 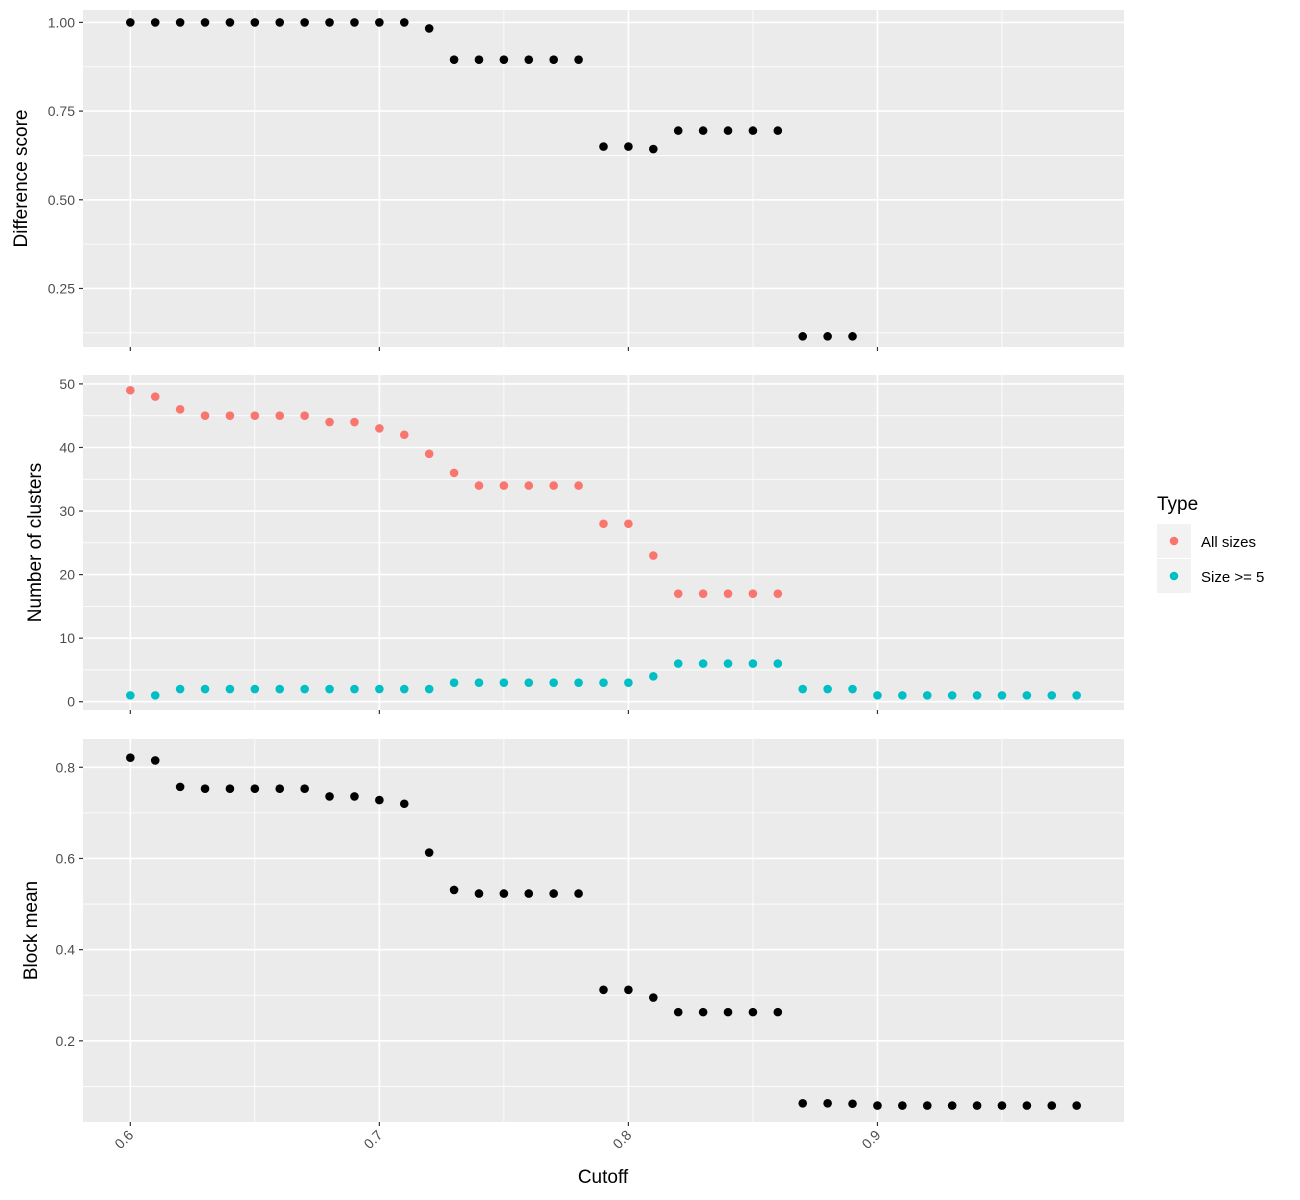 What do you see at coordinates (66, 858) in the screenshot?
I see `y-tick-label: 0.6` at bounding box center [66, 858].